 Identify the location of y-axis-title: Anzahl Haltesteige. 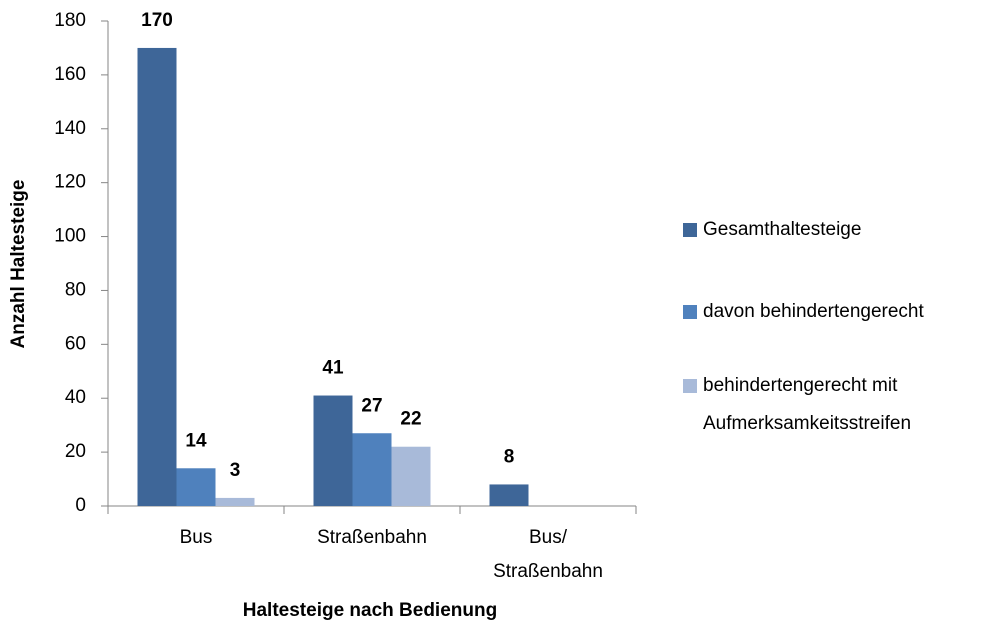
(18, 264).